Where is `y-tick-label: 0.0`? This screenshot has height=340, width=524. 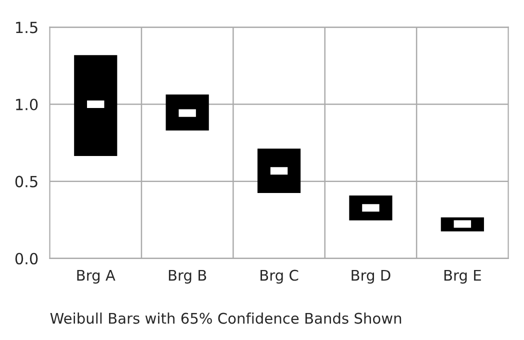
y-tick-label: 0.0 is located at coordinates (26, 258).